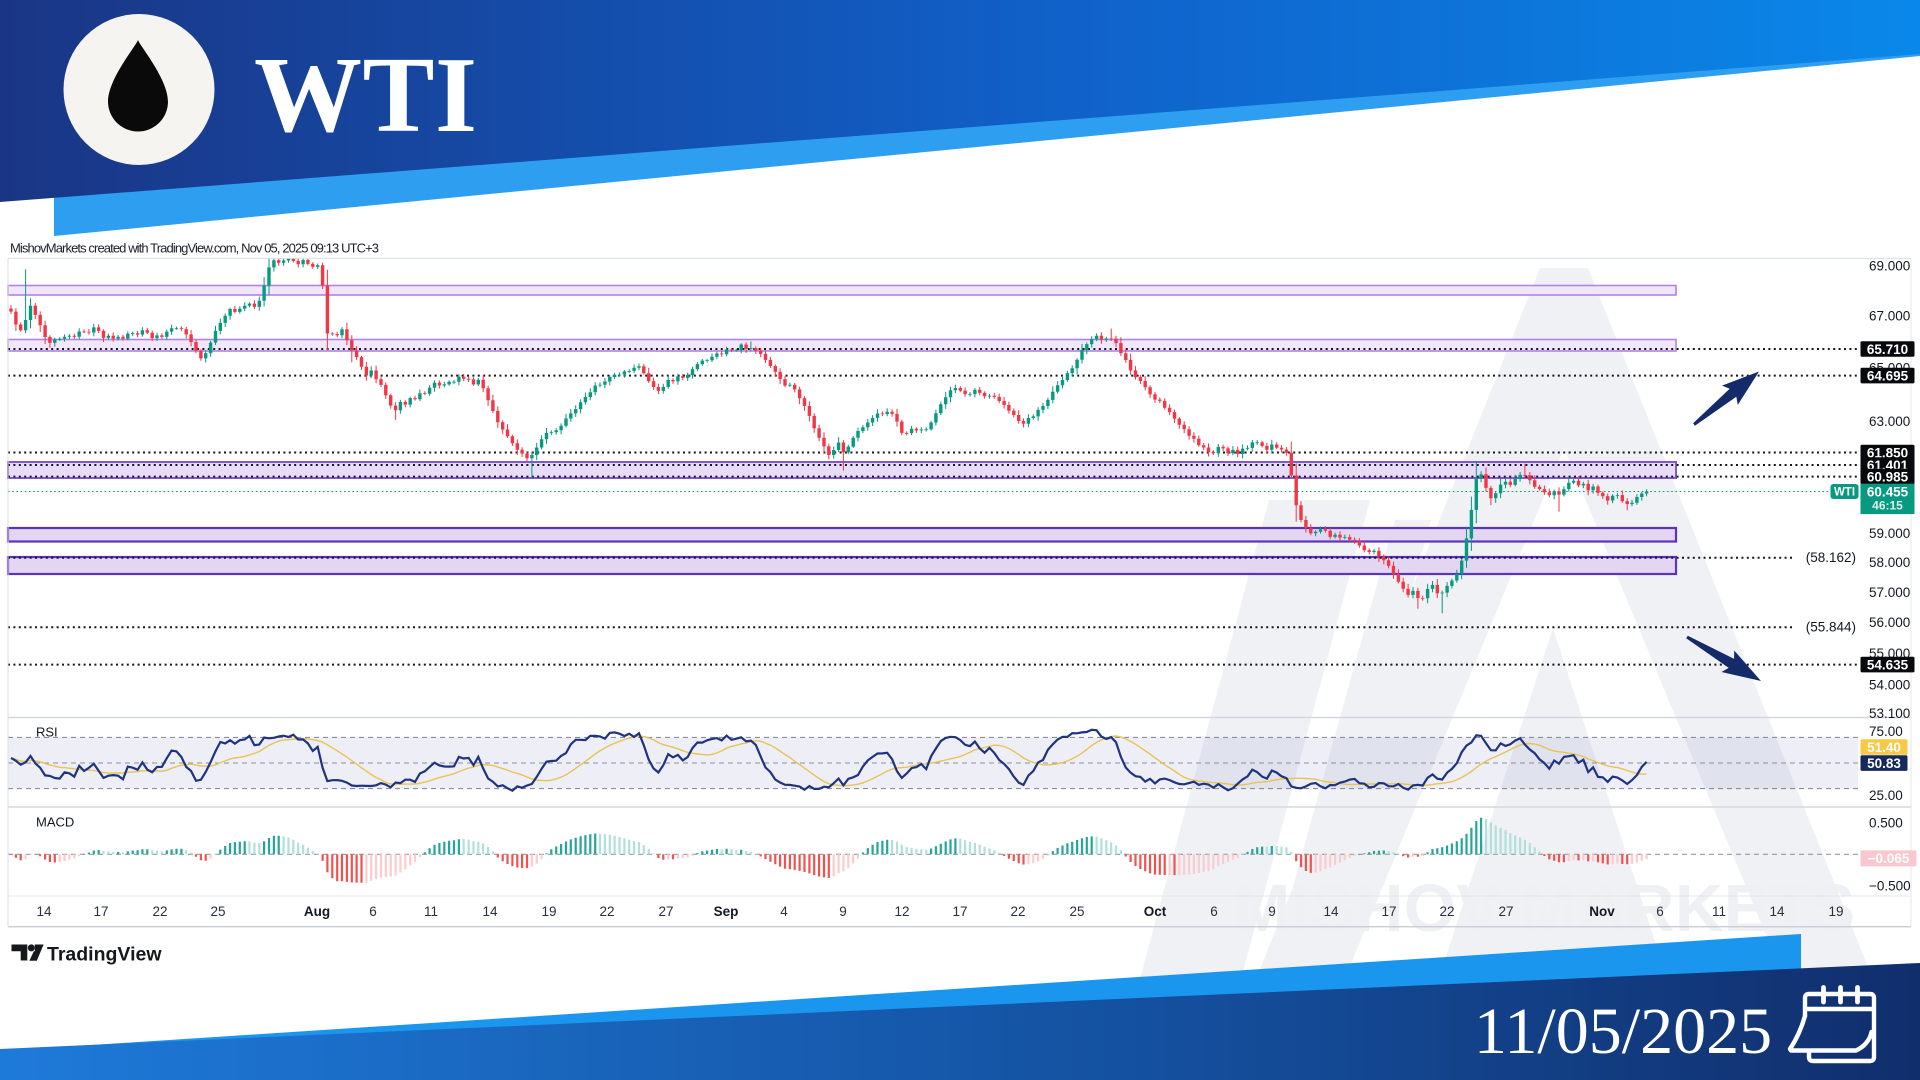 The height and width of the screenshot is (1080, 1920). Describe the element at coordinates (726, 911) in the screenshot. I see `svg-text: Sep` at that location.